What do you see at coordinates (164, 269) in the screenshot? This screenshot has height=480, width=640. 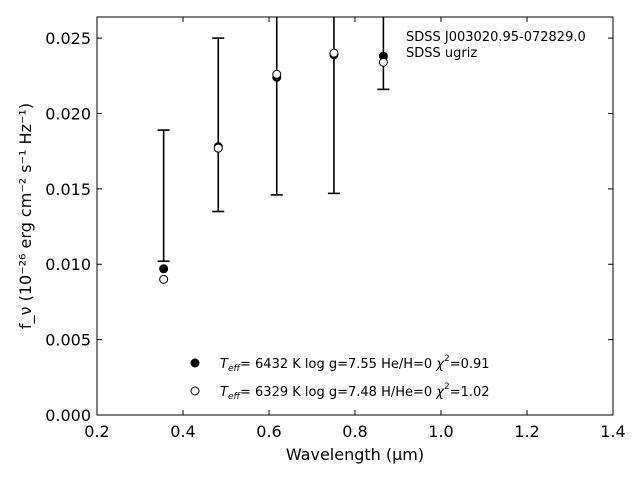 I see `model-point-filled` at bounding box center [164, 269].